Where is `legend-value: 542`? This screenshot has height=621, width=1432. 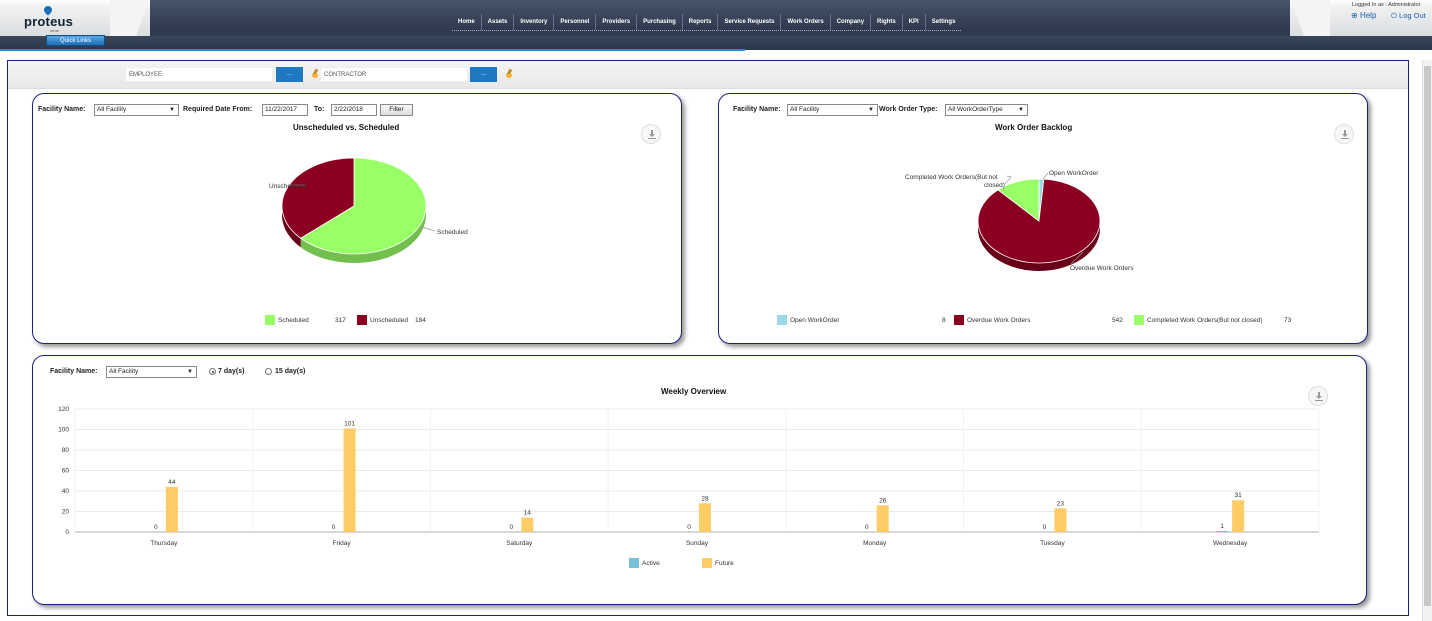 legend-value: 542 is located at coordinates (1117, 320).